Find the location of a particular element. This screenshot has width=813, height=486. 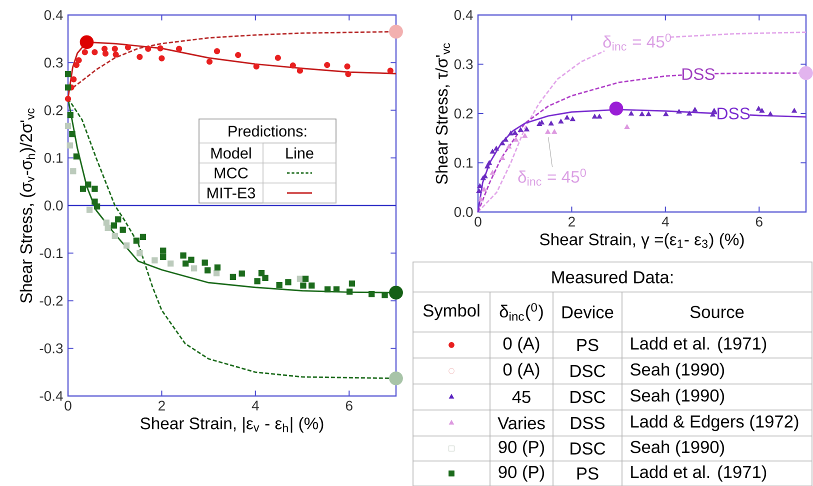

y-tick-label: -0.3 is located at coordinates (51, 348).